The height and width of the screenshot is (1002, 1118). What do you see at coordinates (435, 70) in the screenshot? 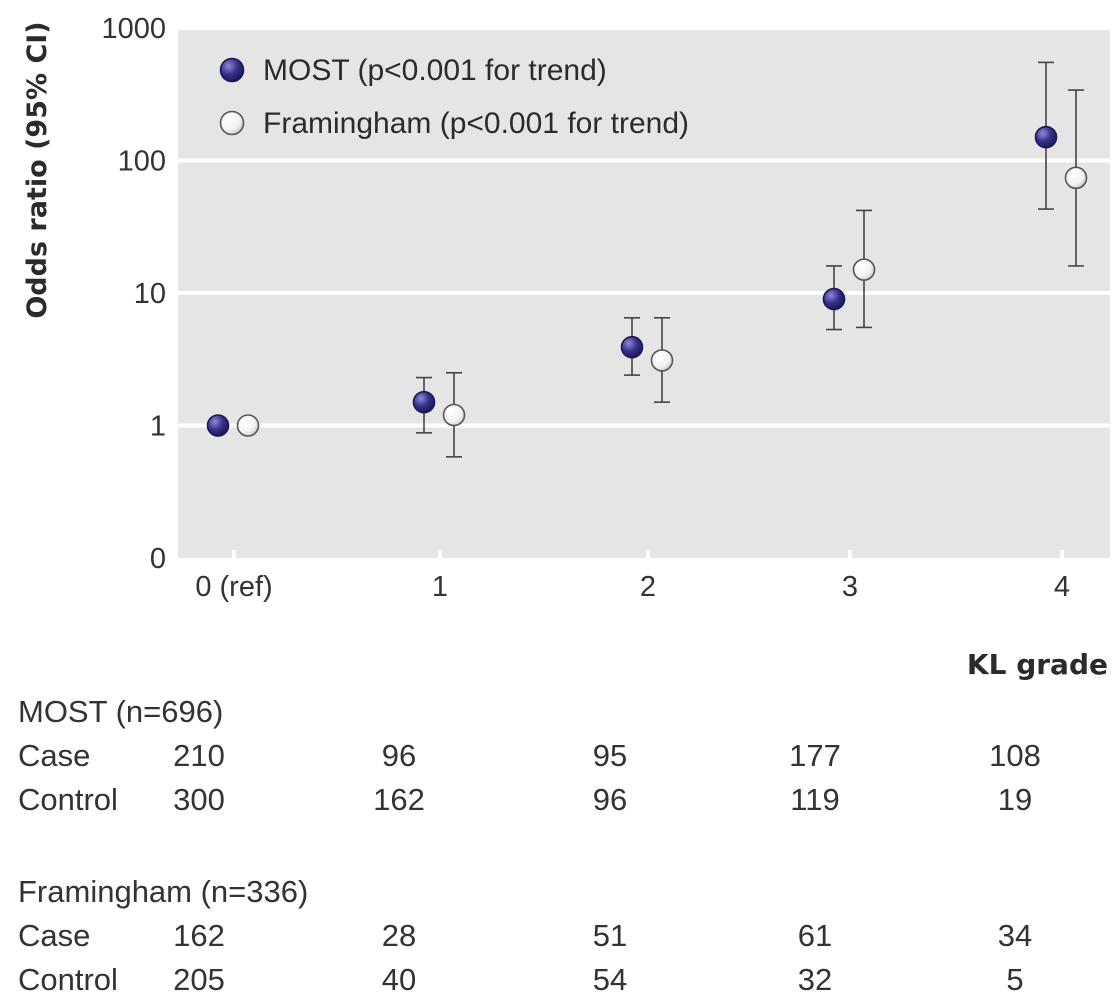
I see `legend-label: MOST (p<0.001 for trend)` at bounding box center [435, 70].